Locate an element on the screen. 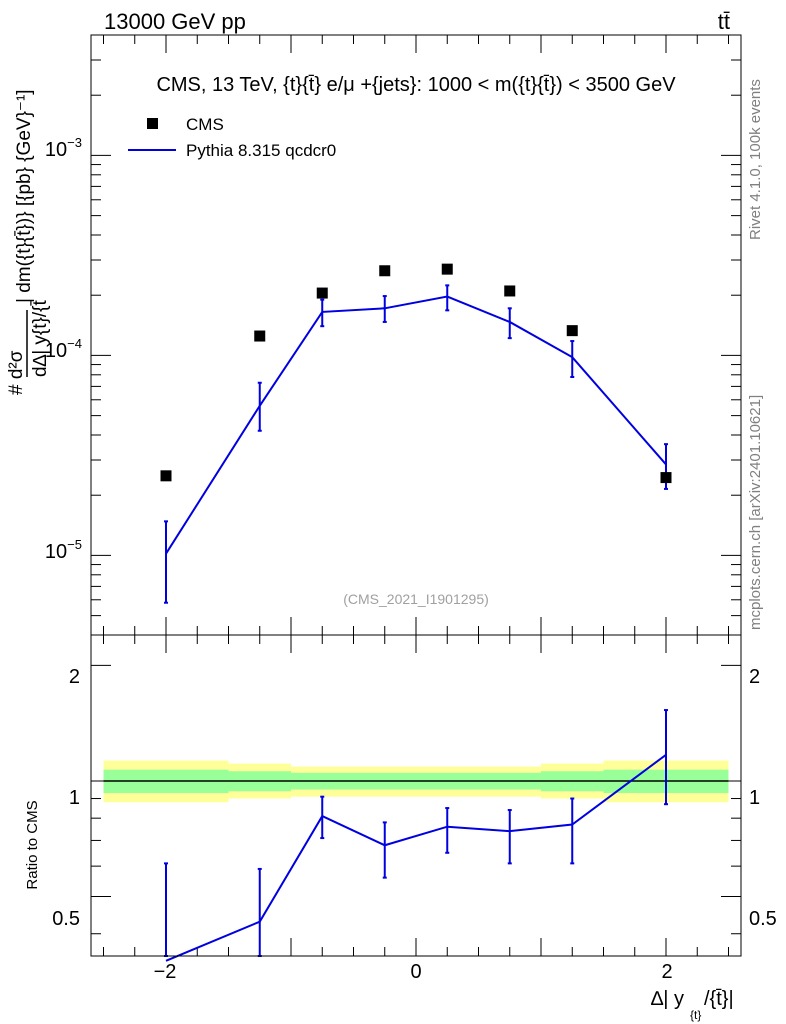 This screenshot has height=1024, width=786. x-tick-label: −2 is located at coordinates (165, 972).